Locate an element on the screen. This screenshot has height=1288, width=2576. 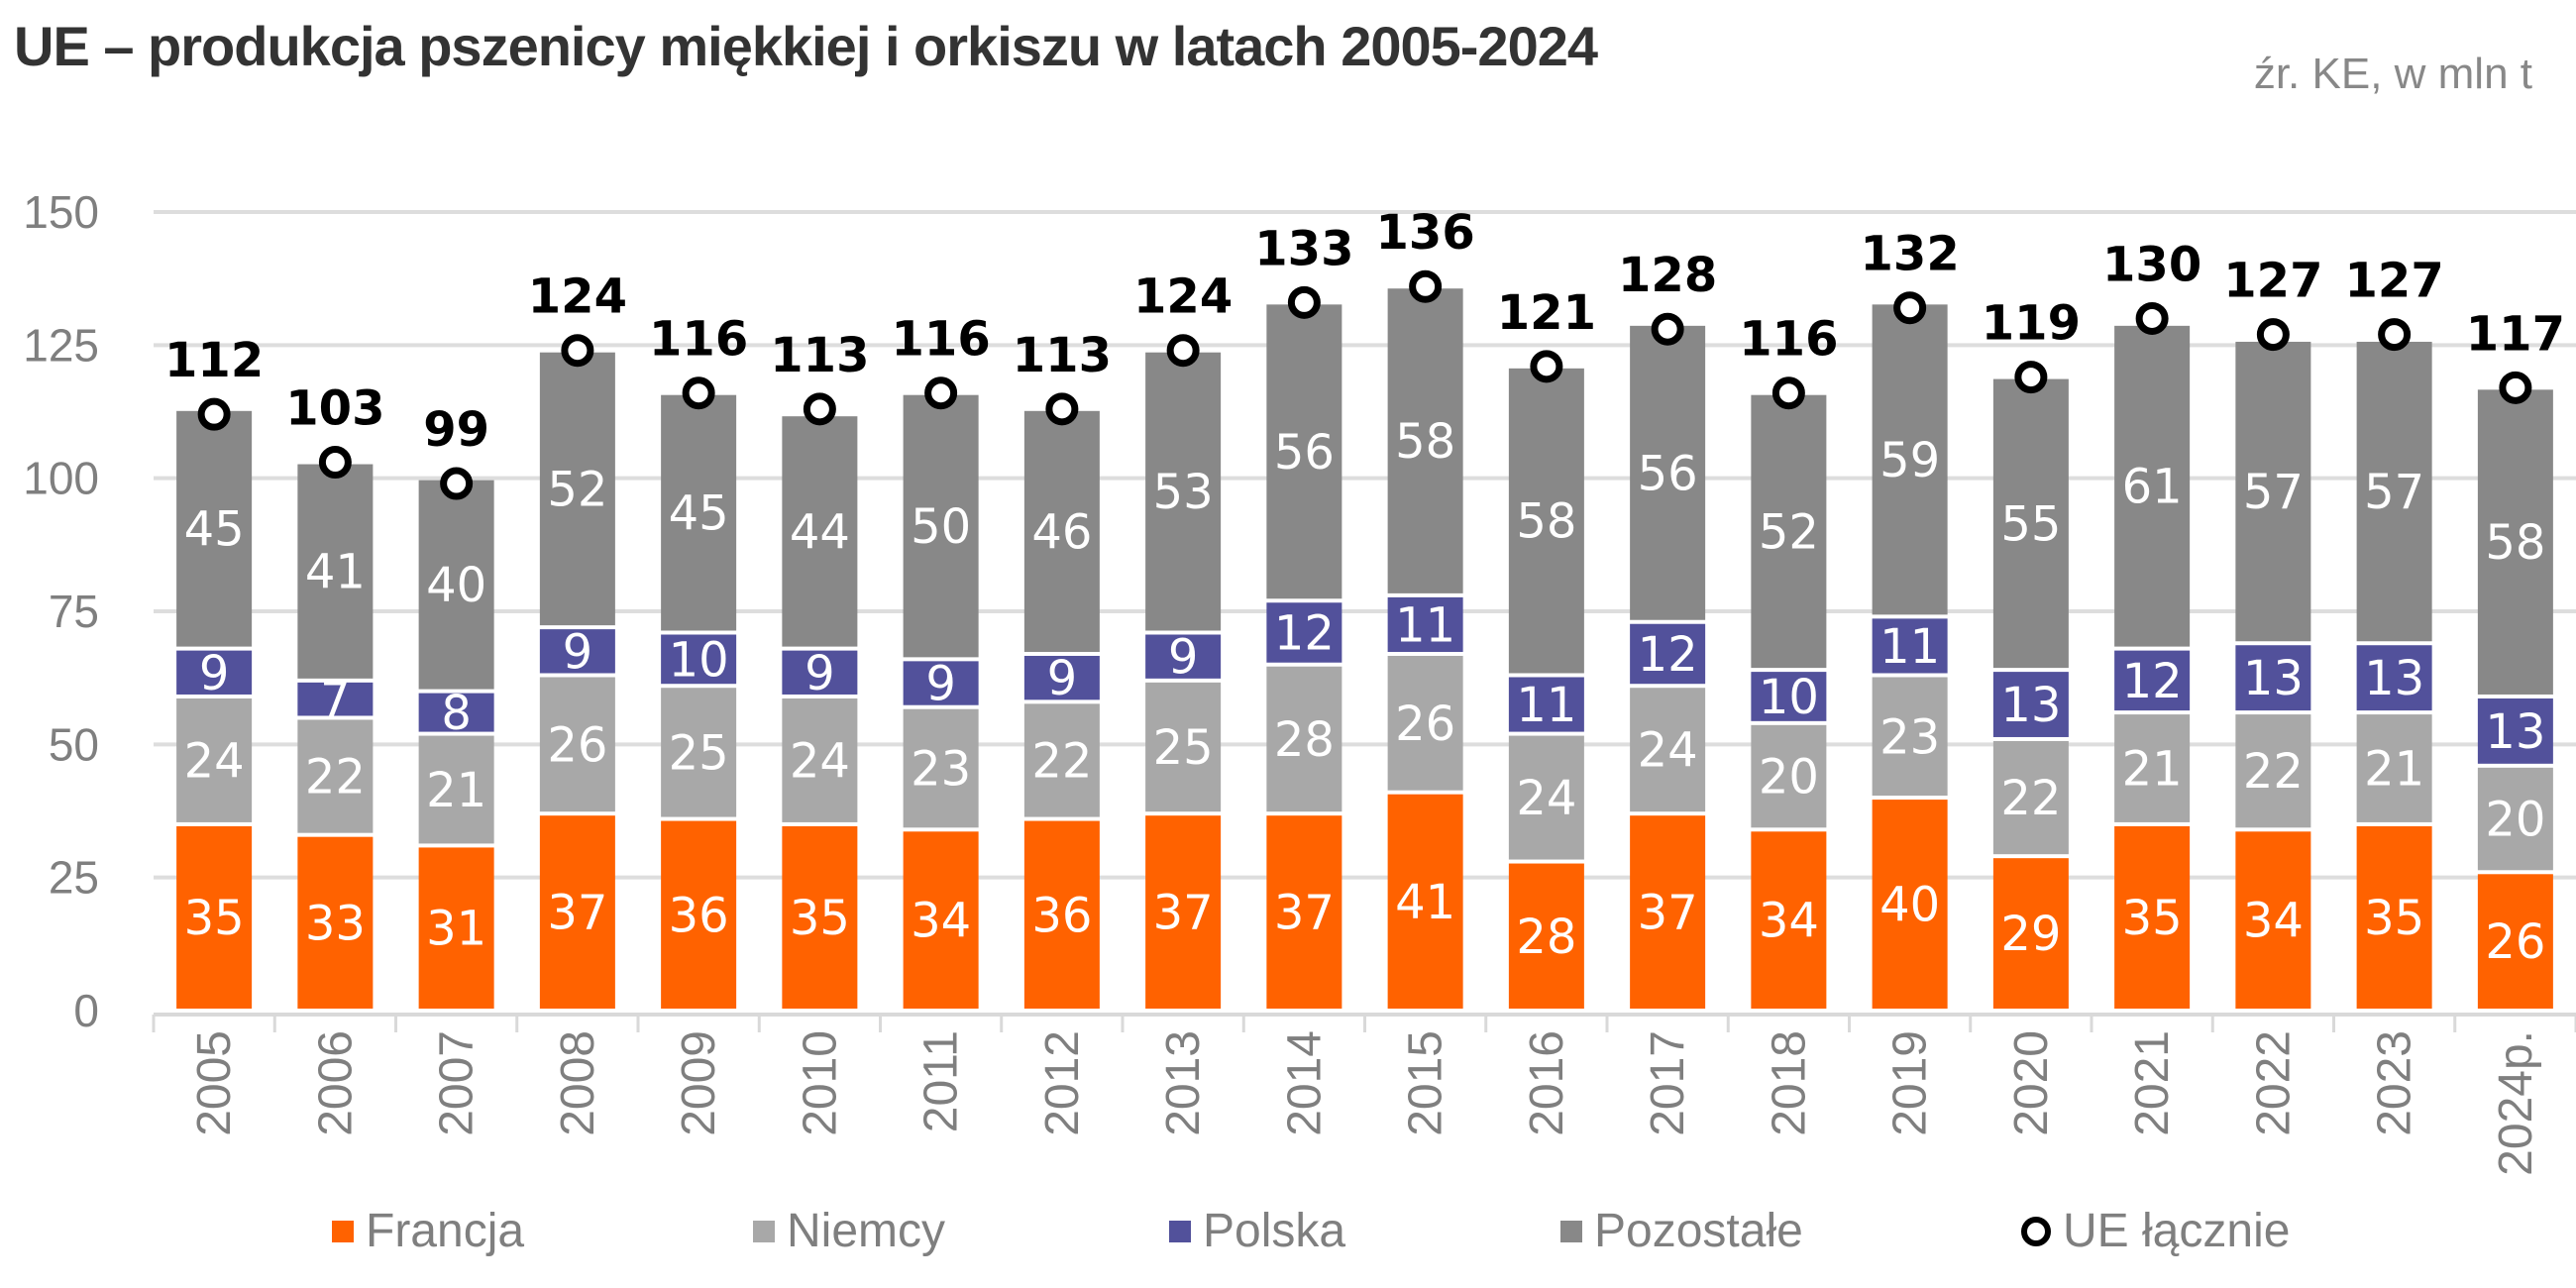
data-label: 34 is located at coordinates (941, 921).